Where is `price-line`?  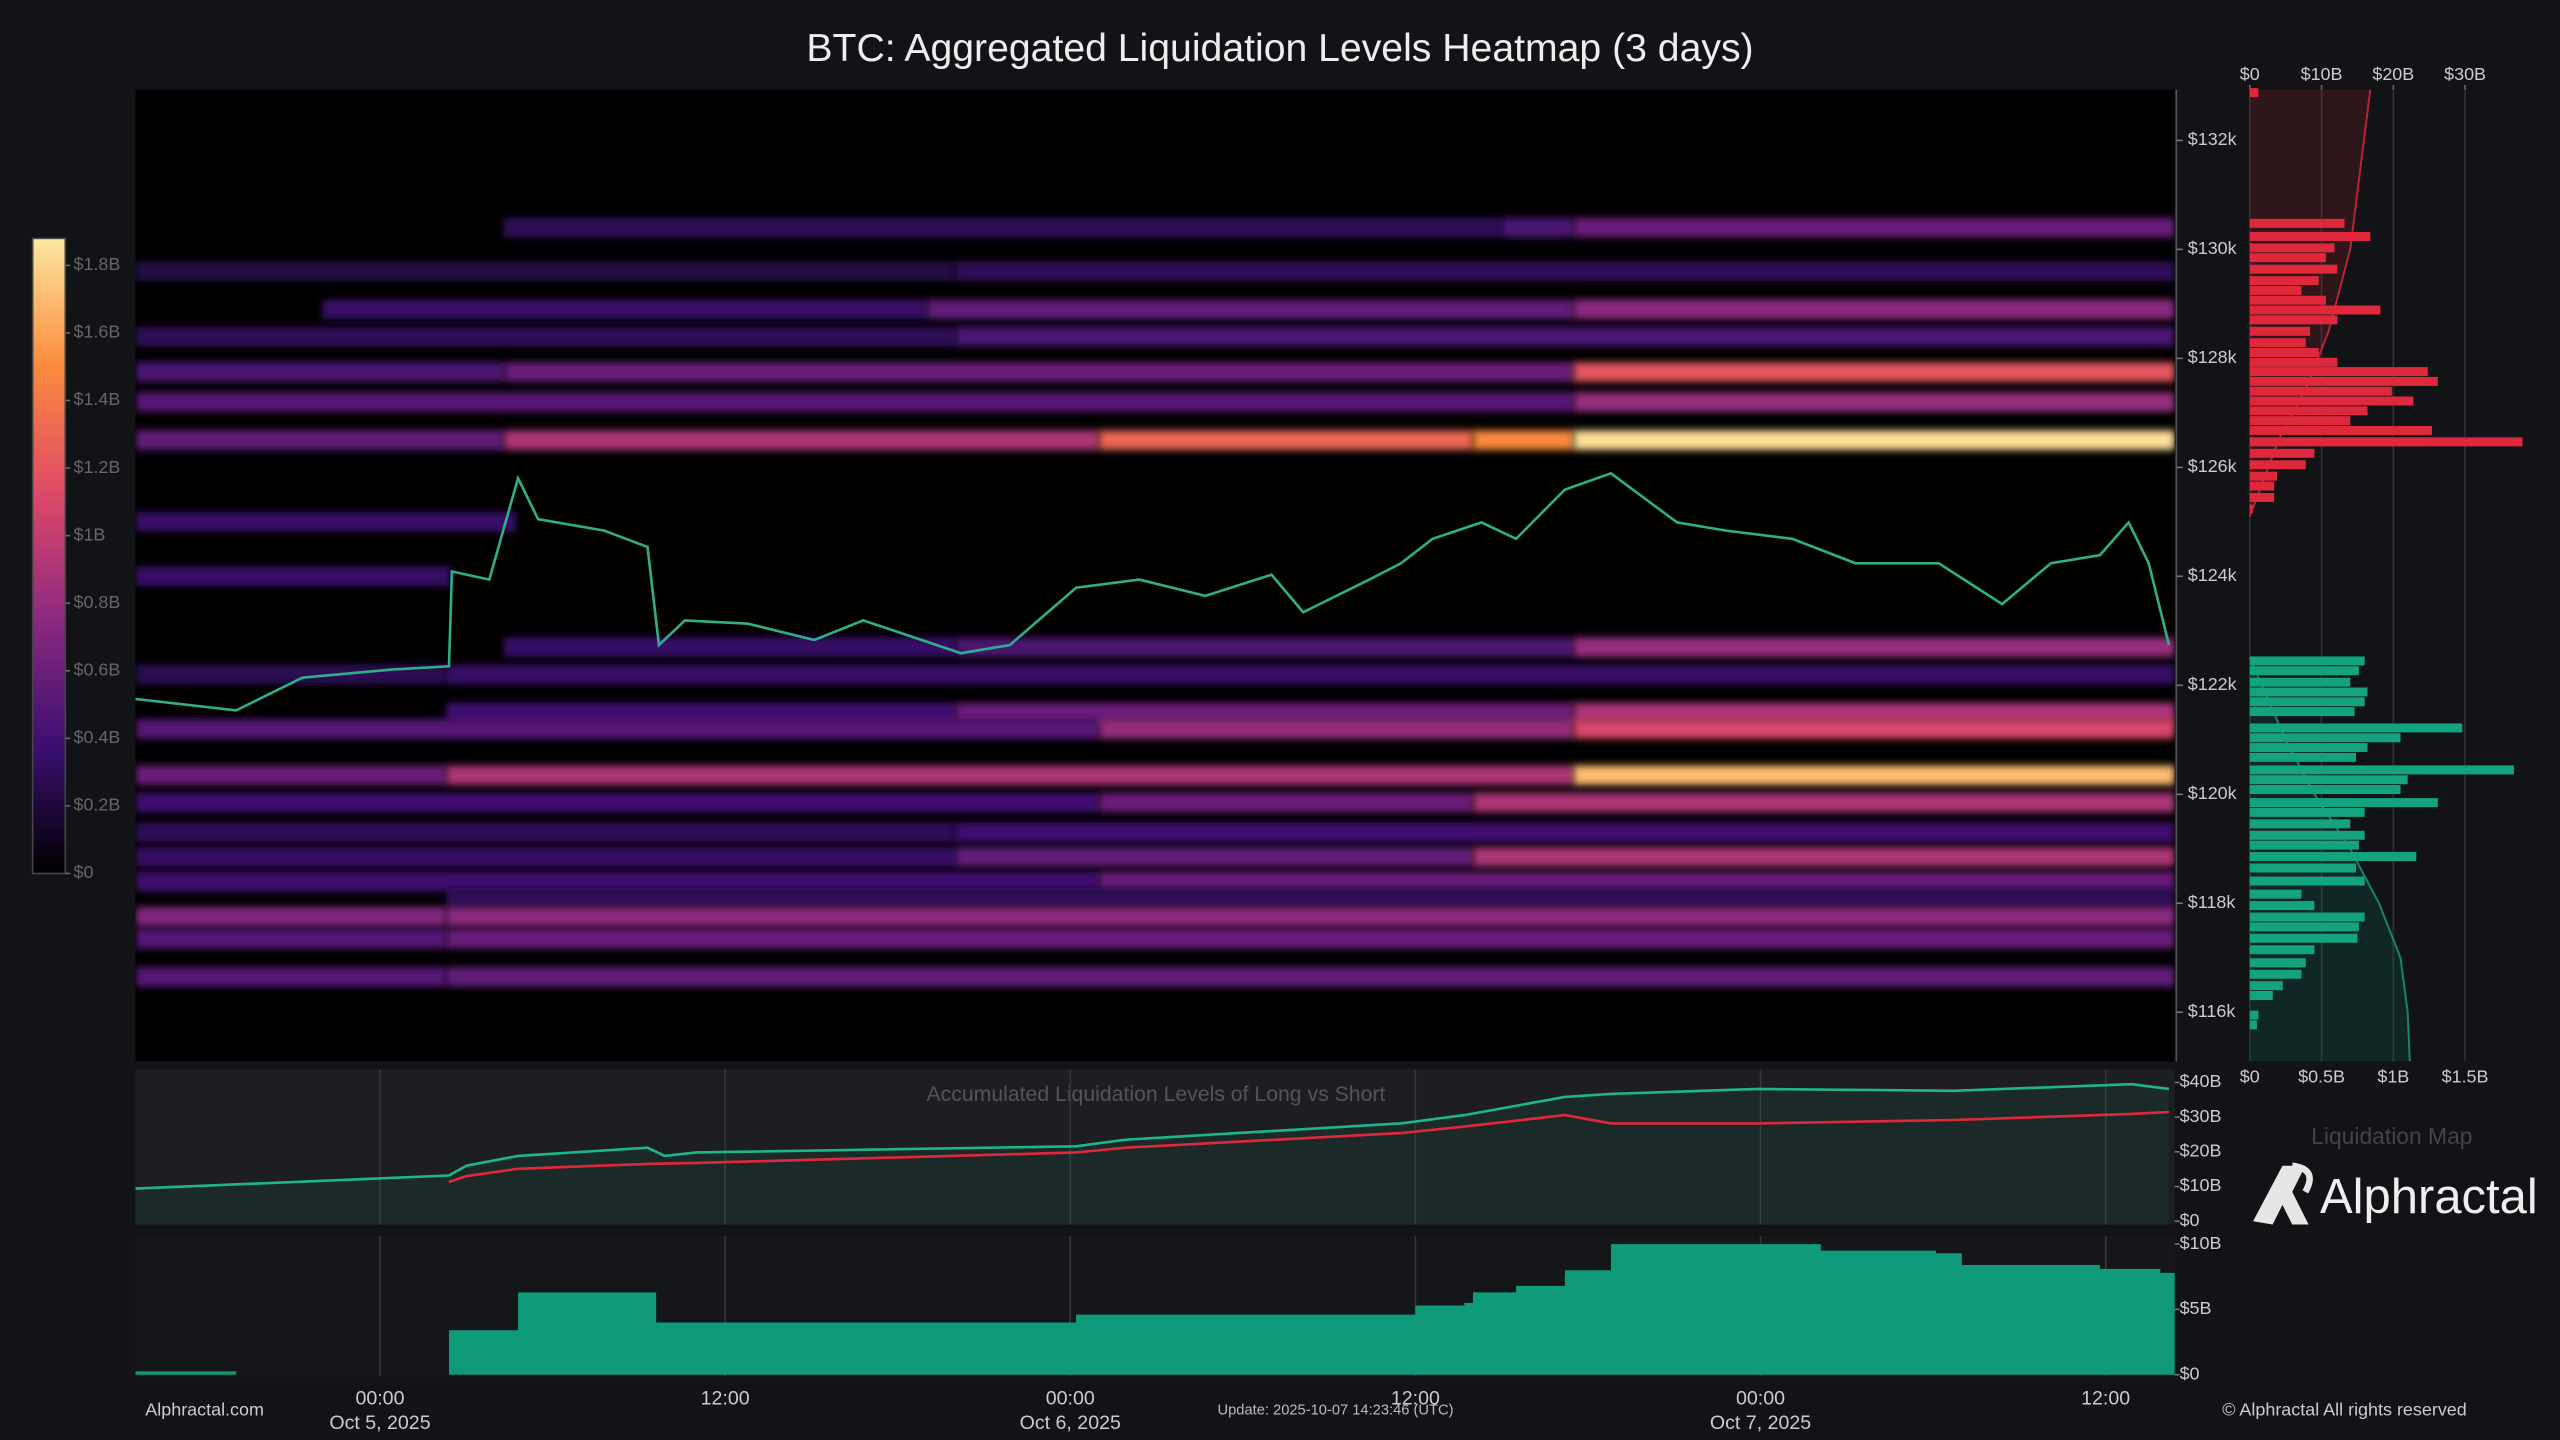
price-line is located at coordinates (1153, 591).